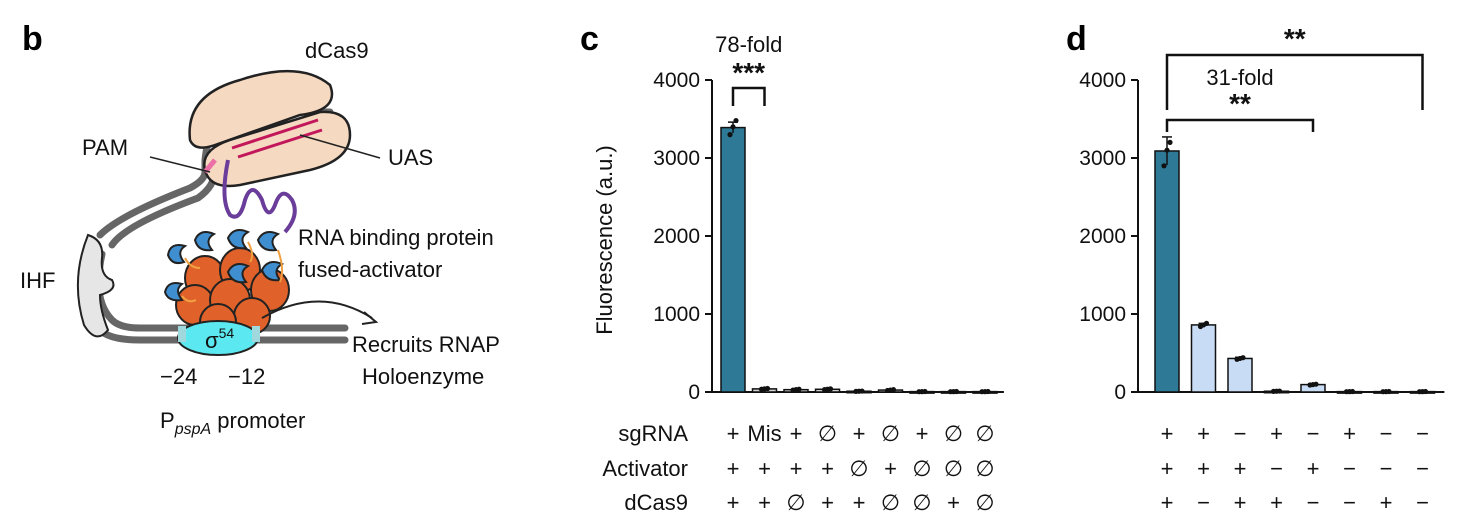 The width and height of the screenshot is (1474, 526). What do you see at coordinates (1239, 77) in the screenshot?
I see `fold-change-label-2: 31-fold` at bounding box center [1239, 77].